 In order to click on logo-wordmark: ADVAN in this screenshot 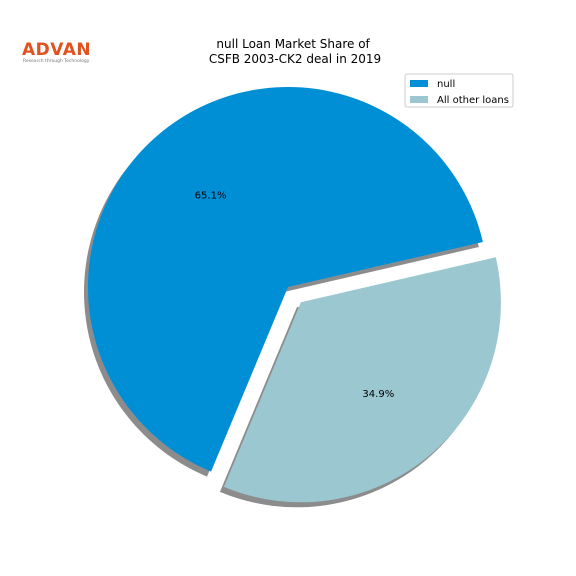, I will do `click(57, 50)`.